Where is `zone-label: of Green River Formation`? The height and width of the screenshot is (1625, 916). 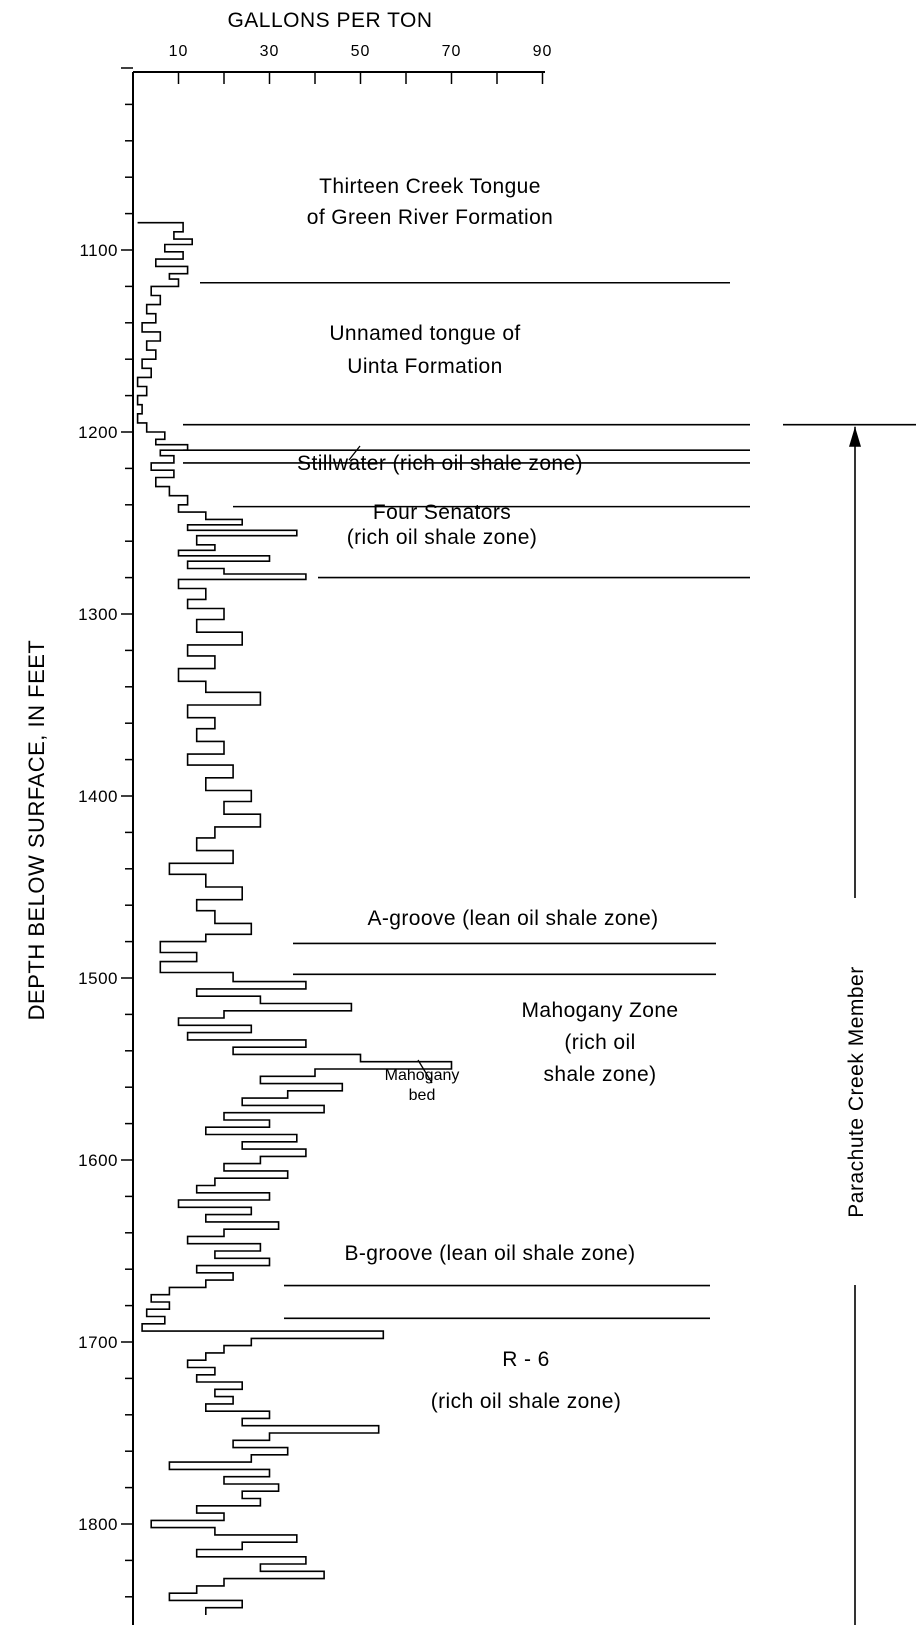
zone-label: of Green River Formation is located at coordinates (430, 217).